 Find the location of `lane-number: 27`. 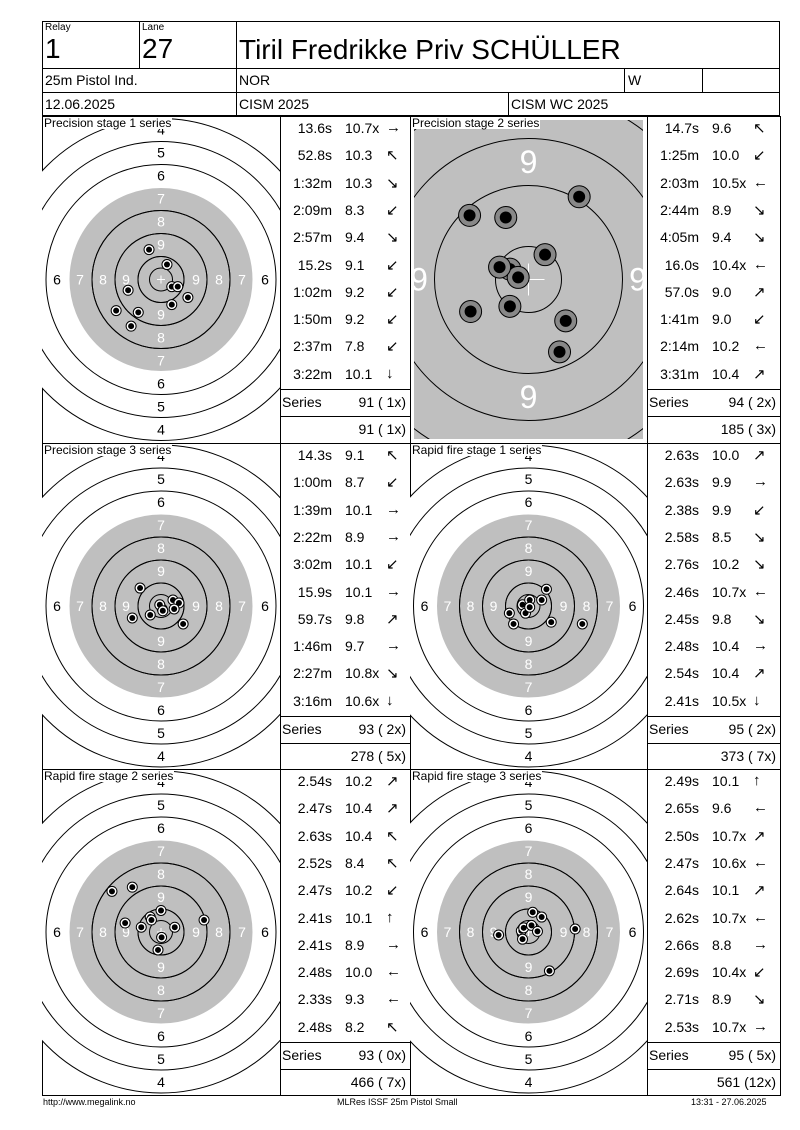

lane-number: 27 is located at coordinates (158, 48).